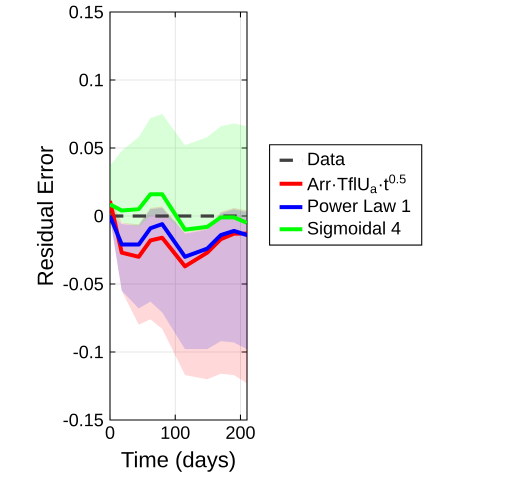 This screenshot has height=489, width=512. I want to click on x-tick-label: 100, so click(176, 432).